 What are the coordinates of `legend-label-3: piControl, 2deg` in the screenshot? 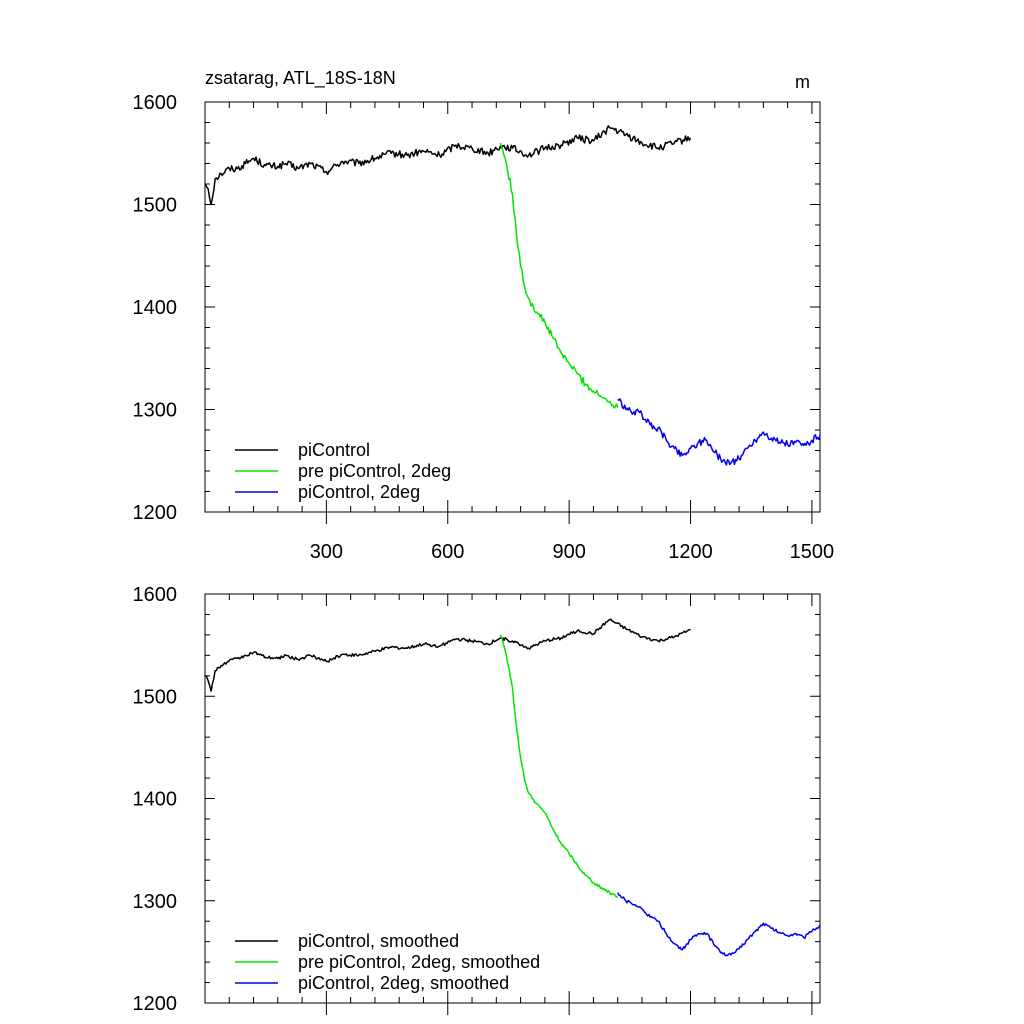 It's located at (359, 492).